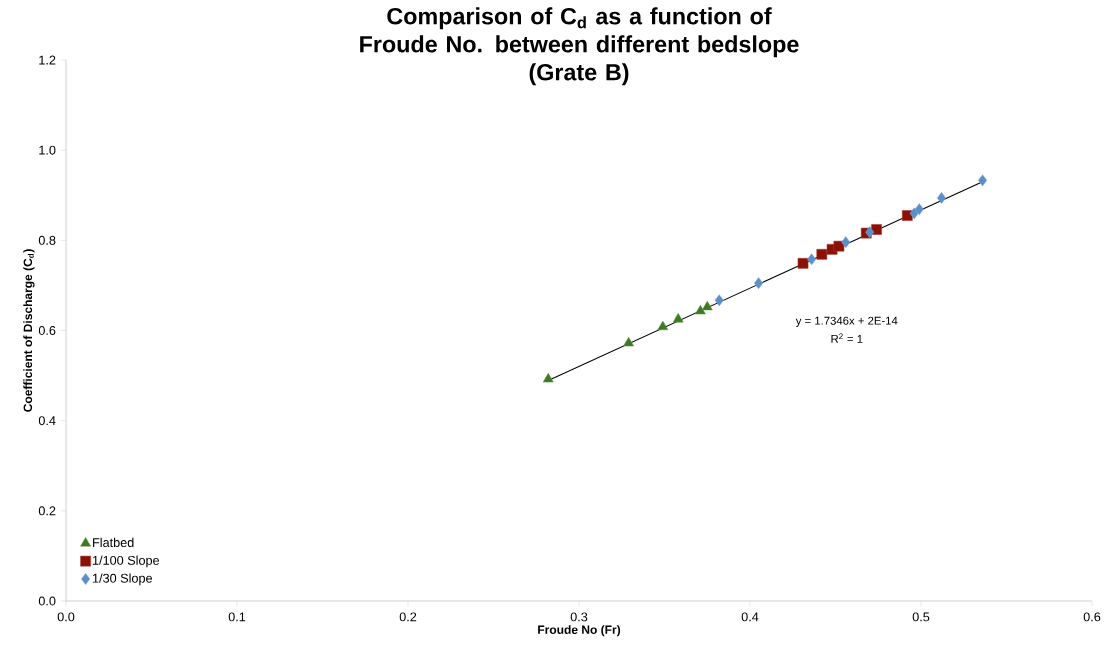  What do you see at coordinates (921, 617) in the screenshot?
I see `x-tick-label: 0.5` at bounding box center [921, 617].